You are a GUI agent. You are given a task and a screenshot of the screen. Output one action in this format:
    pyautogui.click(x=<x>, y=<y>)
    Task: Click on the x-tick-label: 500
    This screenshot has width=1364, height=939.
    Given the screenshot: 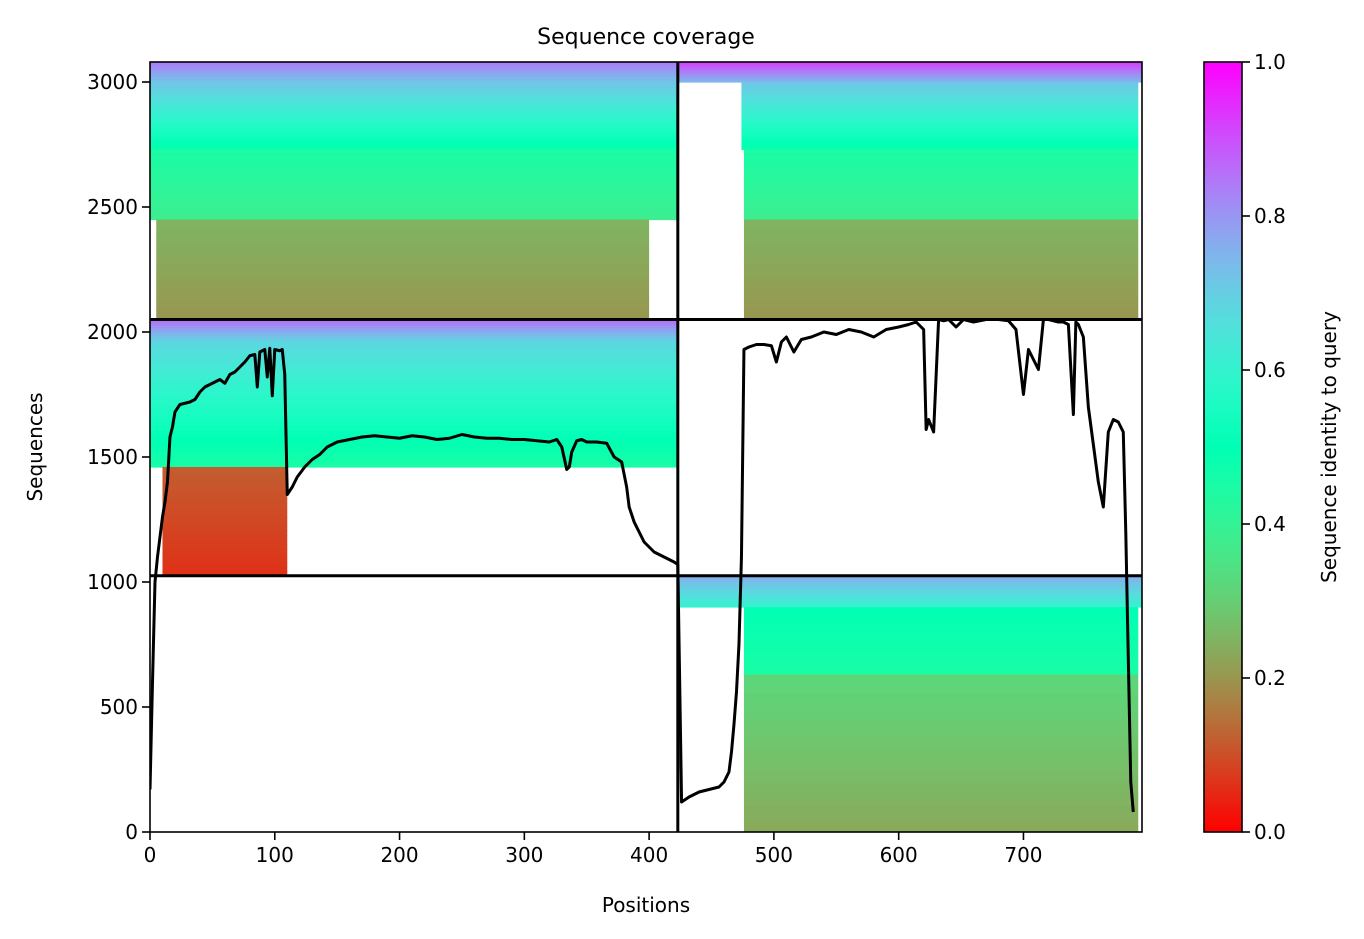 What is the action you would take?
    pyautogui.click(x=774, y=855)
    